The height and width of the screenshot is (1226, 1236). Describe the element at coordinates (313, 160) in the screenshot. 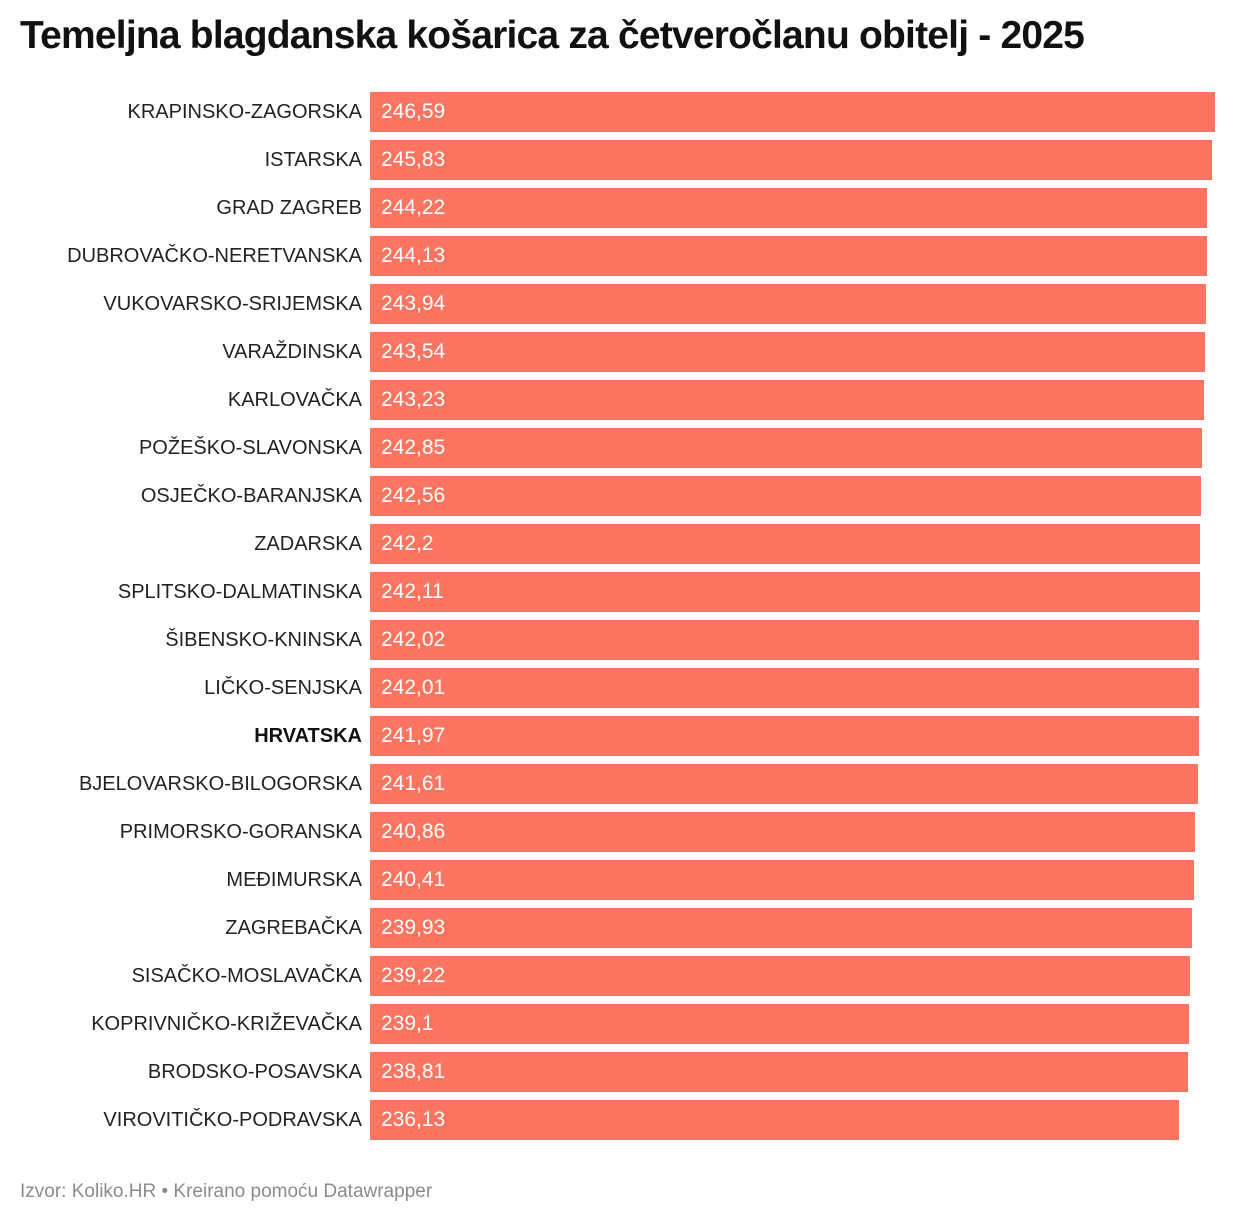

I see `category-label: ISTARSKA` at that location.